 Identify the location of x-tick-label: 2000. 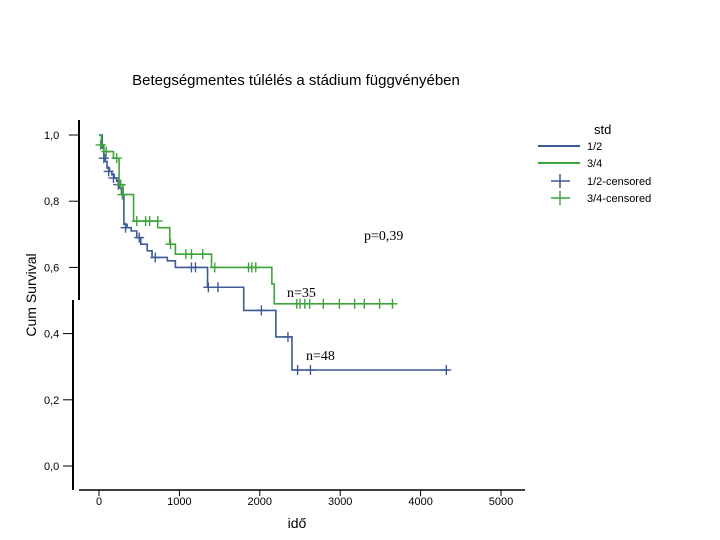
(260, 502).